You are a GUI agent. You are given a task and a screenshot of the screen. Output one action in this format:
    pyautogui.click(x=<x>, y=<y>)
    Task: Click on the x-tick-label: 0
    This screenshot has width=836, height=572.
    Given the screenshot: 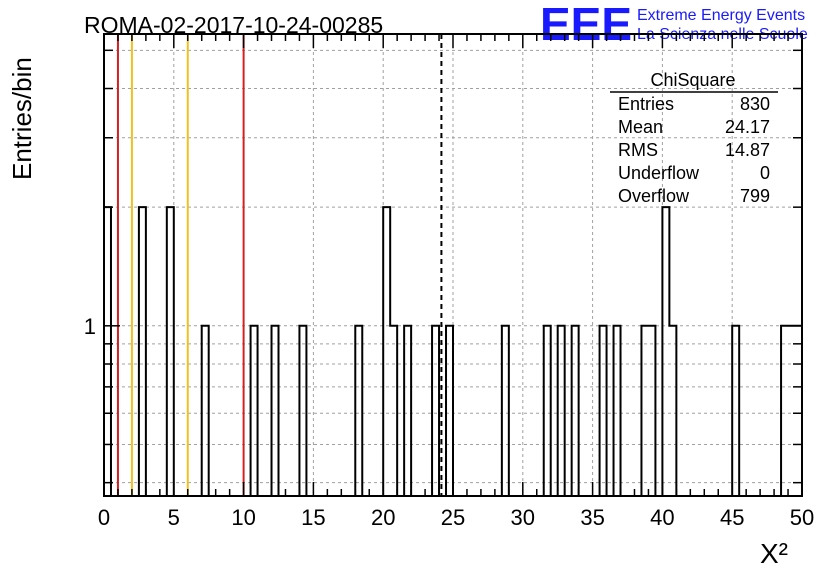 What is the action you would take?
    pyautogui.click(x=104, y=517)
    